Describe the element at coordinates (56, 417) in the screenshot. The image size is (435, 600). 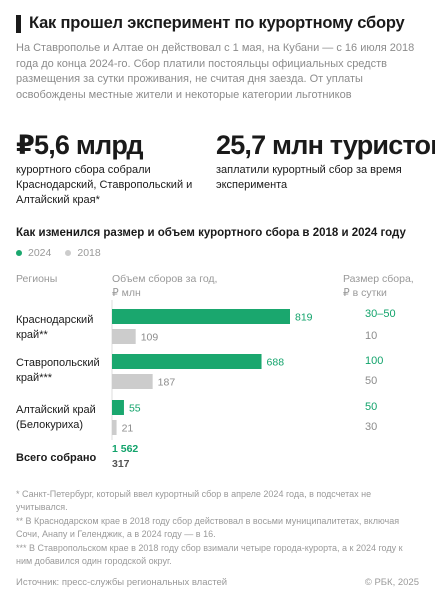
I see `region-label-altai: Алтайский край (Белокуриха)` at that location.